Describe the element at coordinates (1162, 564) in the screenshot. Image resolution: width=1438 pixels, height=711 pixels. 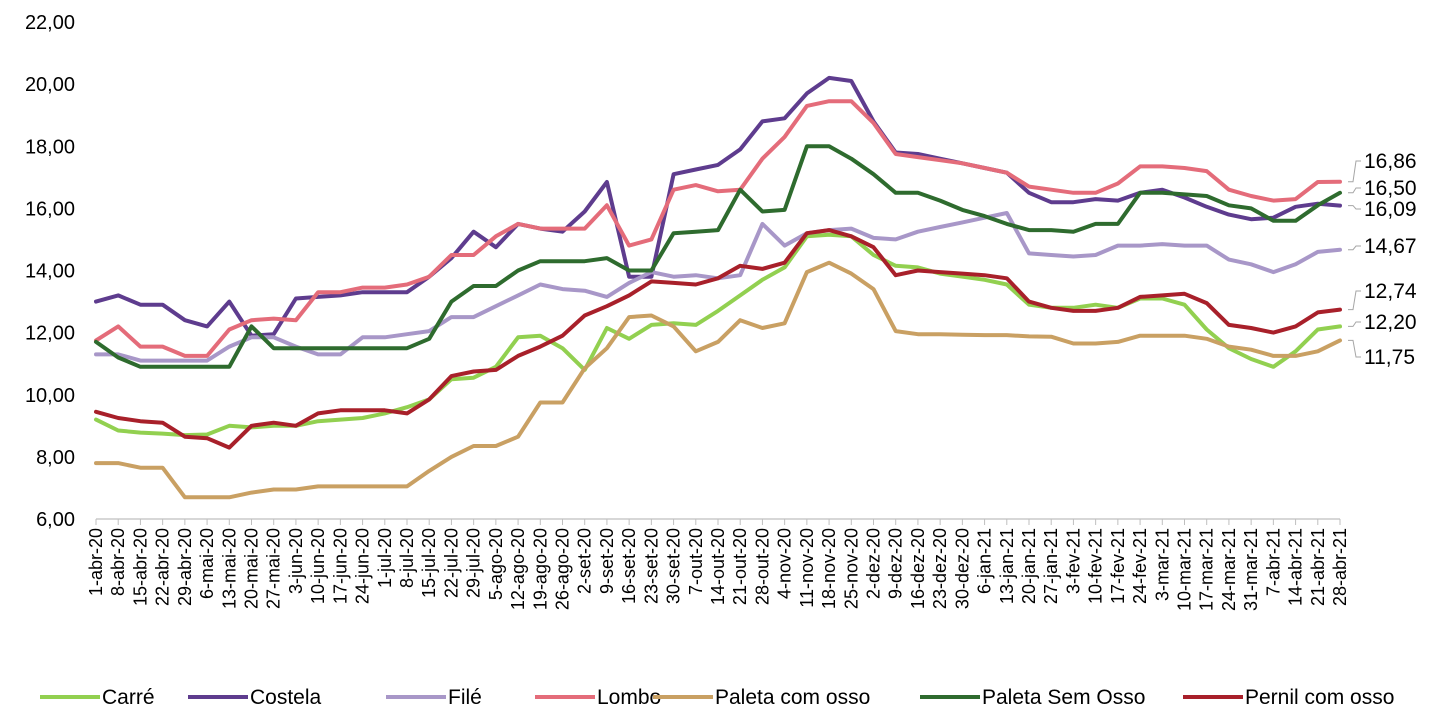
I see `x-tick-label: 3-mar-21` at that location.